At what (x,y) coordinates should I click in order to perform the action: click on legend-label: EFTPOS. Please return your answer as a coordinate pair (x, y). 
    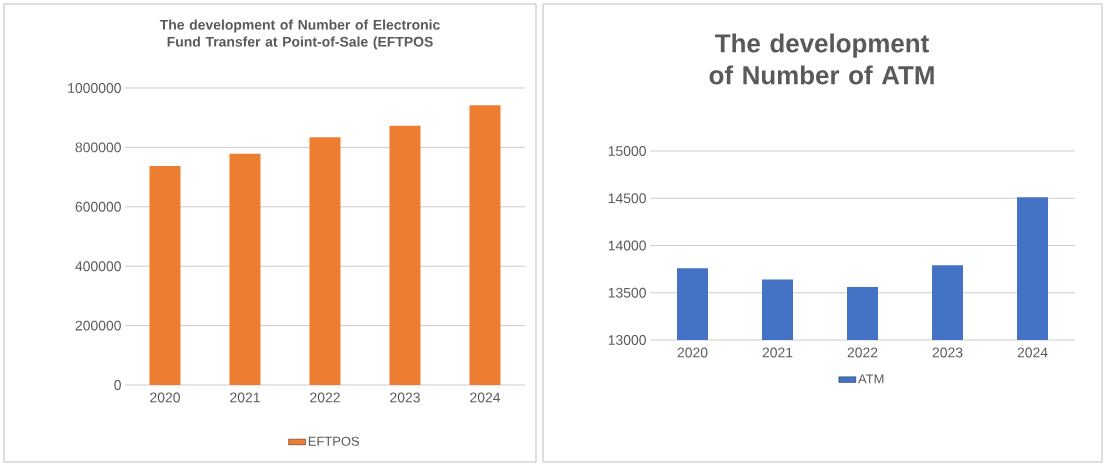
    Looking at the image, I should click on (334, 441).